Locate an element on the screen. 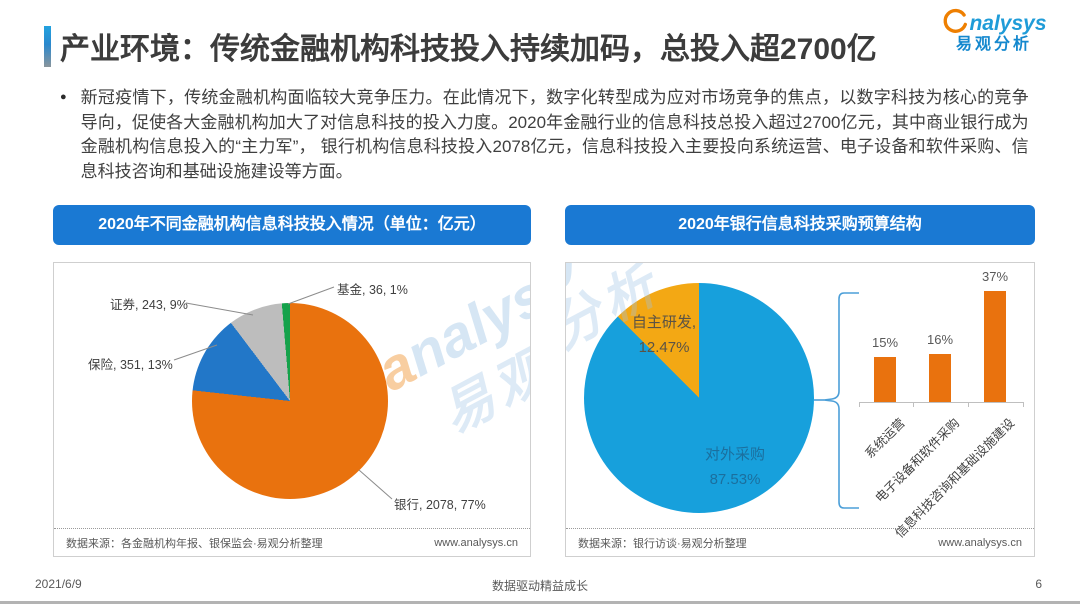 The image size is (1080, 608). pie-leader-lines is located at coordinates (283, 393).